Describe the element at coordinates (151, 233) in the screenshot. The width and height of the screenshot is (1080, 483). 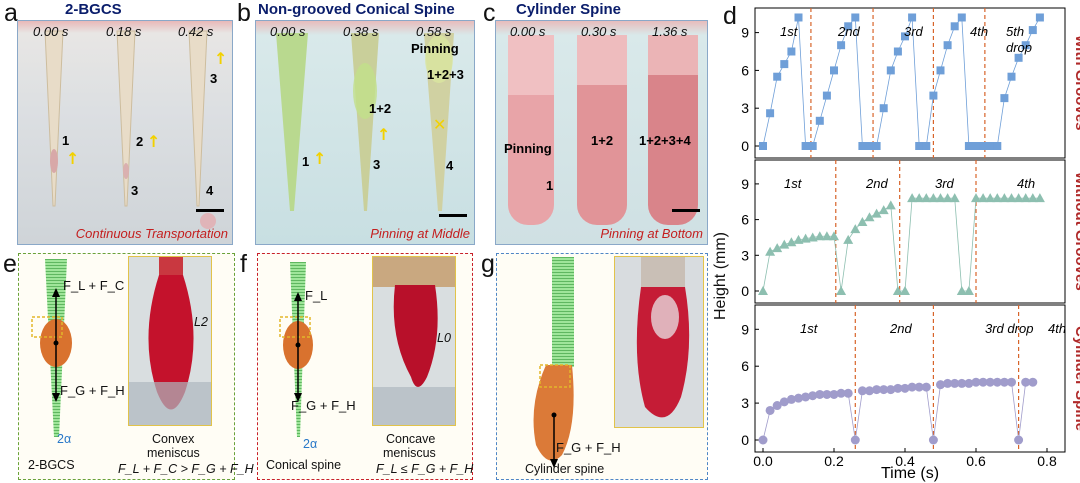
I see `caption-a: Continuous Transportation` at that location.